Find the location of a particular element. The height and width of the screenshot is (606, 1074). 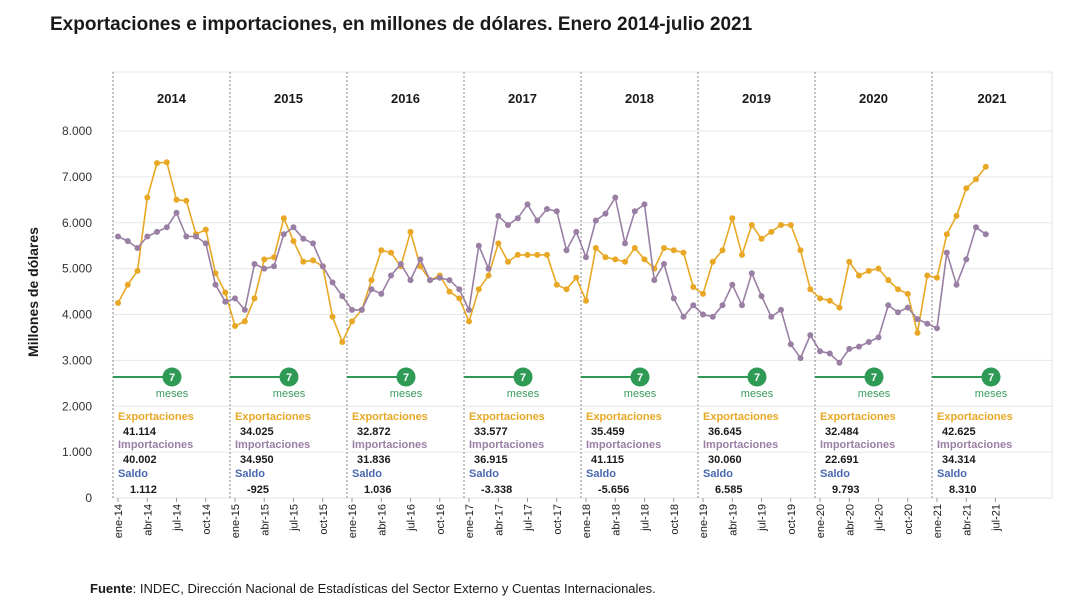

x-tick-label: jul-20 is located at coordinates (880, 518).